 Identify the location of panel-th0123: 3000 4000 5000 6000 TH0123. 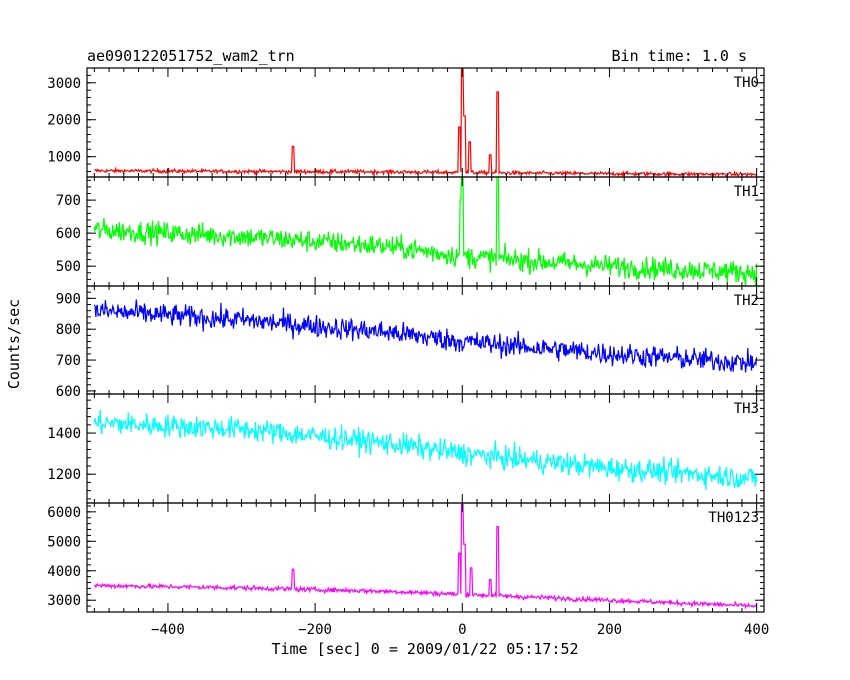
(406, 557).